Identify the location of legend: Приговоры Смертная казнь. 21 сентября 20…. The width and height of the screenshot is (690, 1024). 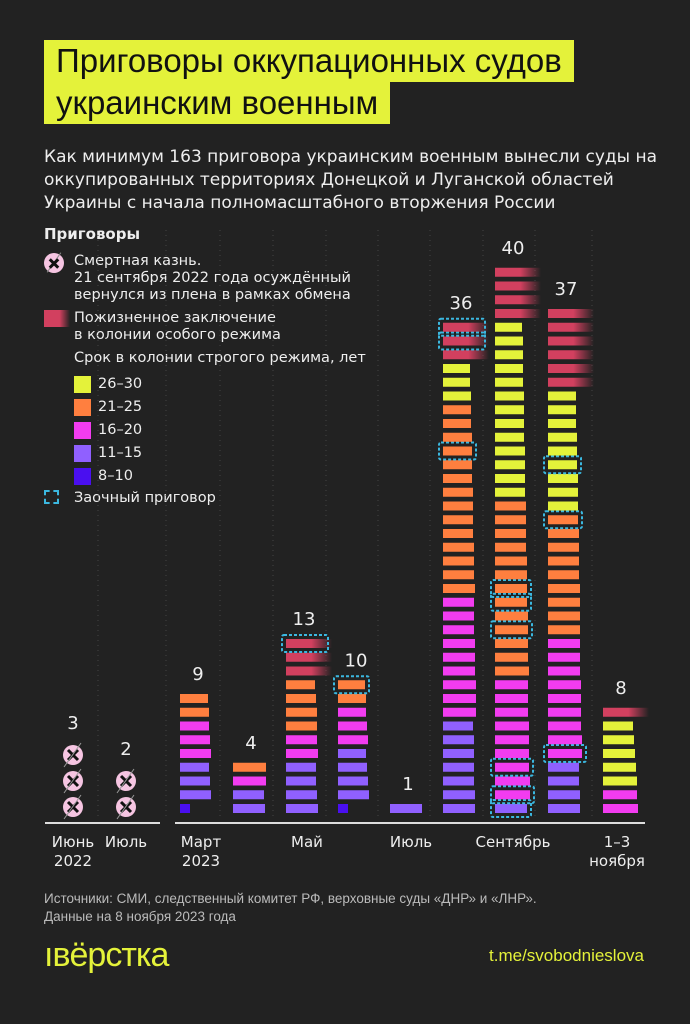
(205, 370).